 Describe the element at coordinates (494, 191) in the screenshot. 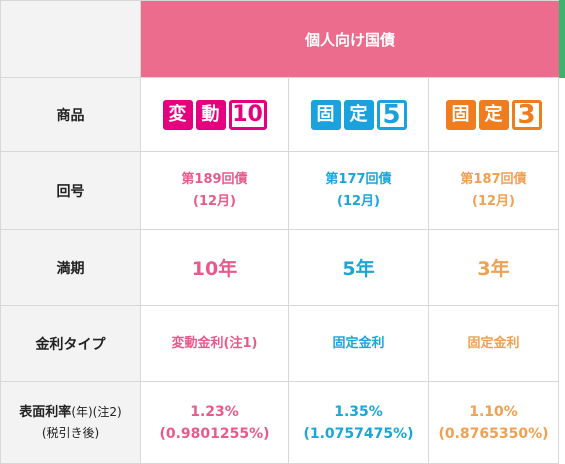

I see `issue-cell-fixed-3: 第187回債 (12月)` at that location.